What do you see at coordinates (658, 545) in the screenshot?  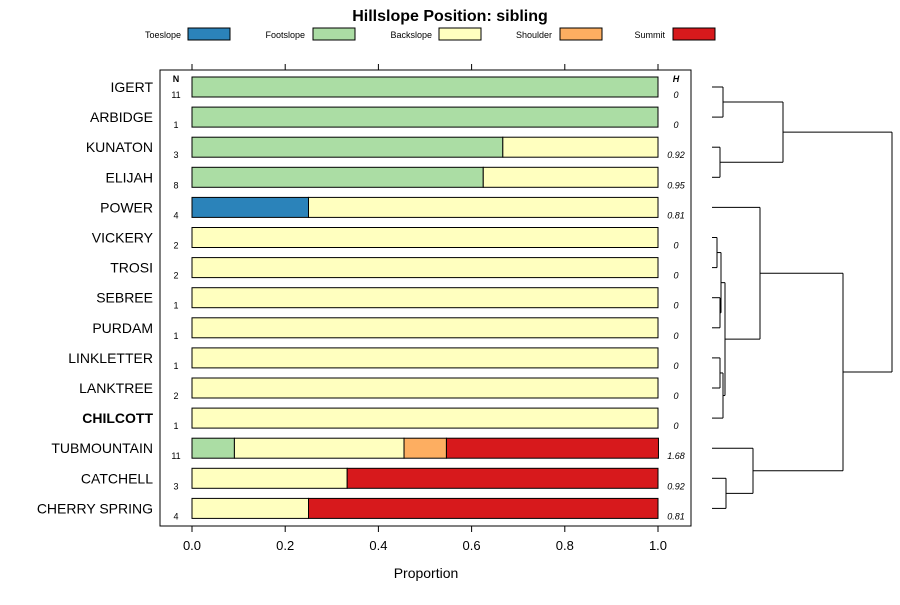 I see `x-tick-label: 1.0` at bounding box center [658, 545].